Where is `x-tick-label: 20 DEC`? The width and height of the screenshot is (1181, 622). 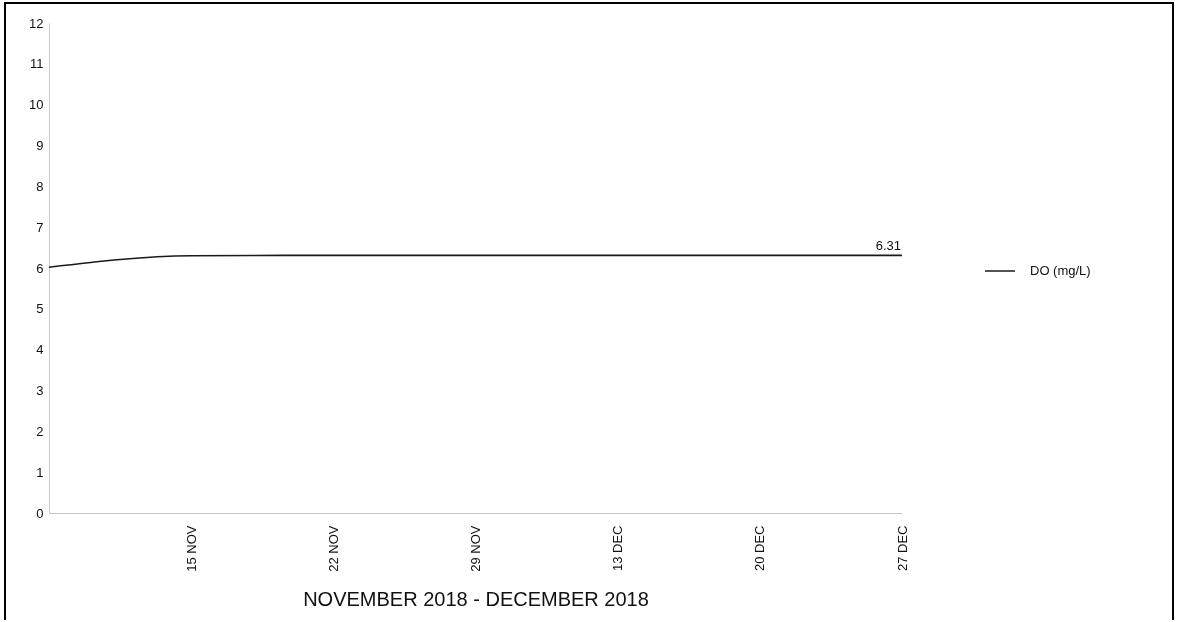
x-tick-label: 20 DEC is located at coordinates (760, 548).